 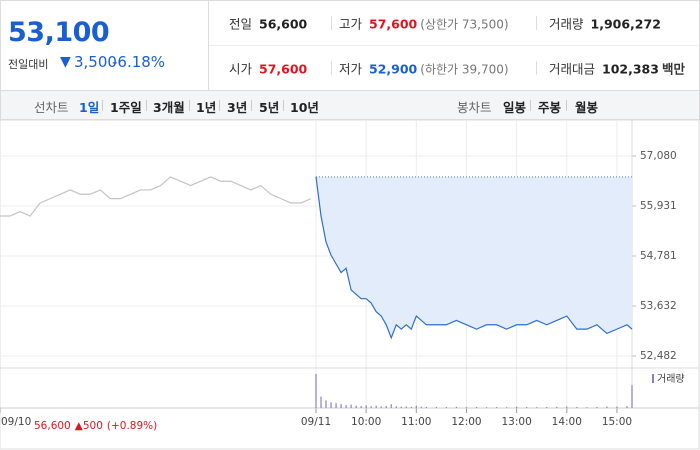 I want to click on stat-note: (상한가 73,500), so click(x=464, y=24).